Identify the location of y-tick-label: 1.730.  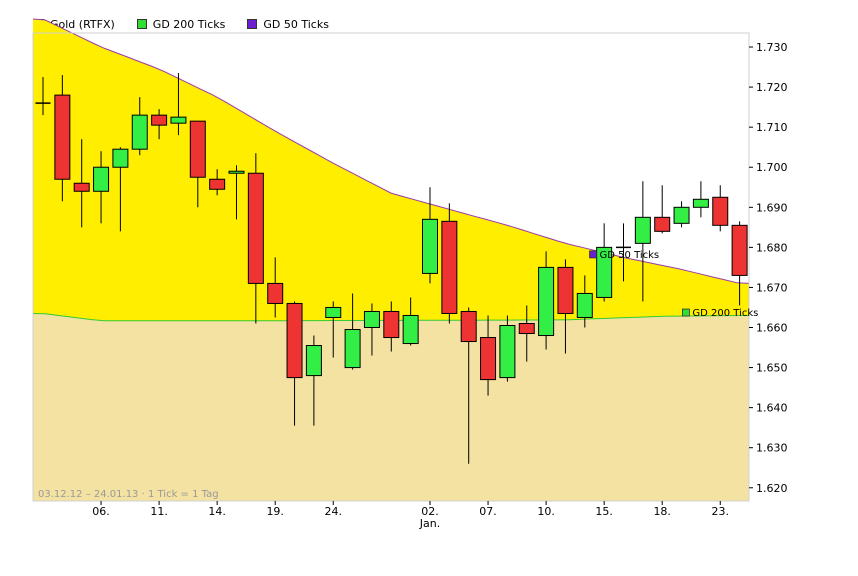
(772, 47).